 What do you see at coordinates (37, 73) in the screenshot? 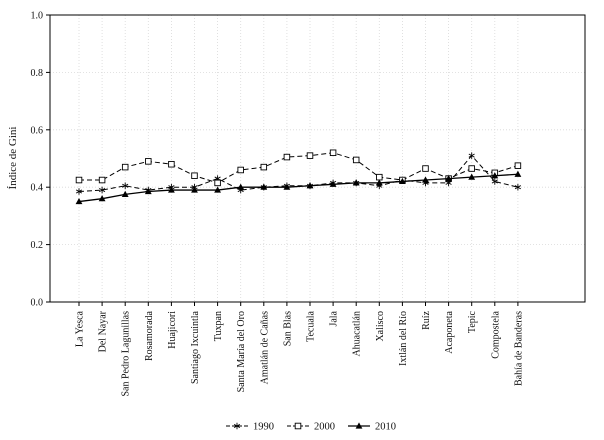
I see `y-tick-label: 0.8` at bounding box center [37, 73].